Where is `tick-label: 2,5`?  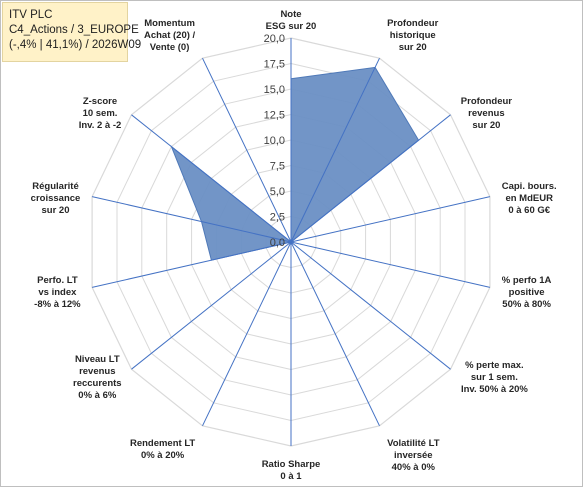 tick-label: 2,5 is located at coordinates (277, 218).